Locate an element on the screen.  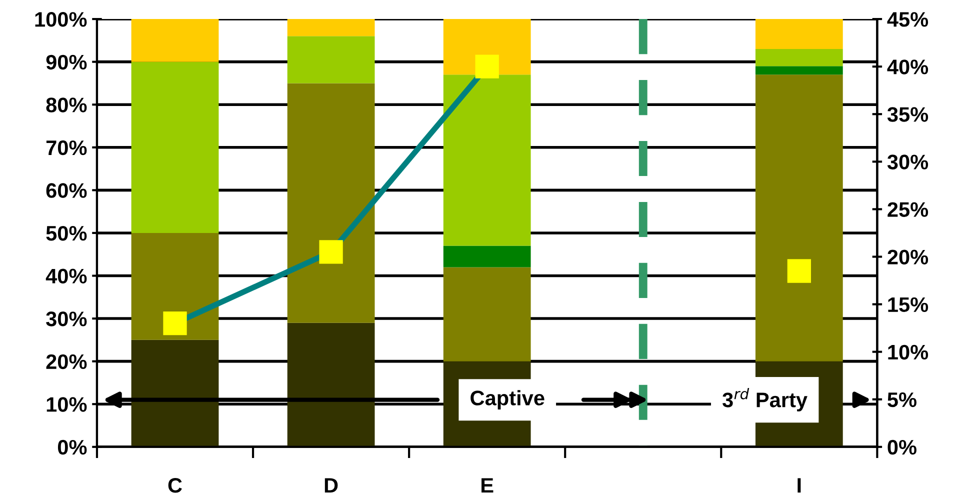
y2-tick-label: 5% is located at coordinates (902, 400).